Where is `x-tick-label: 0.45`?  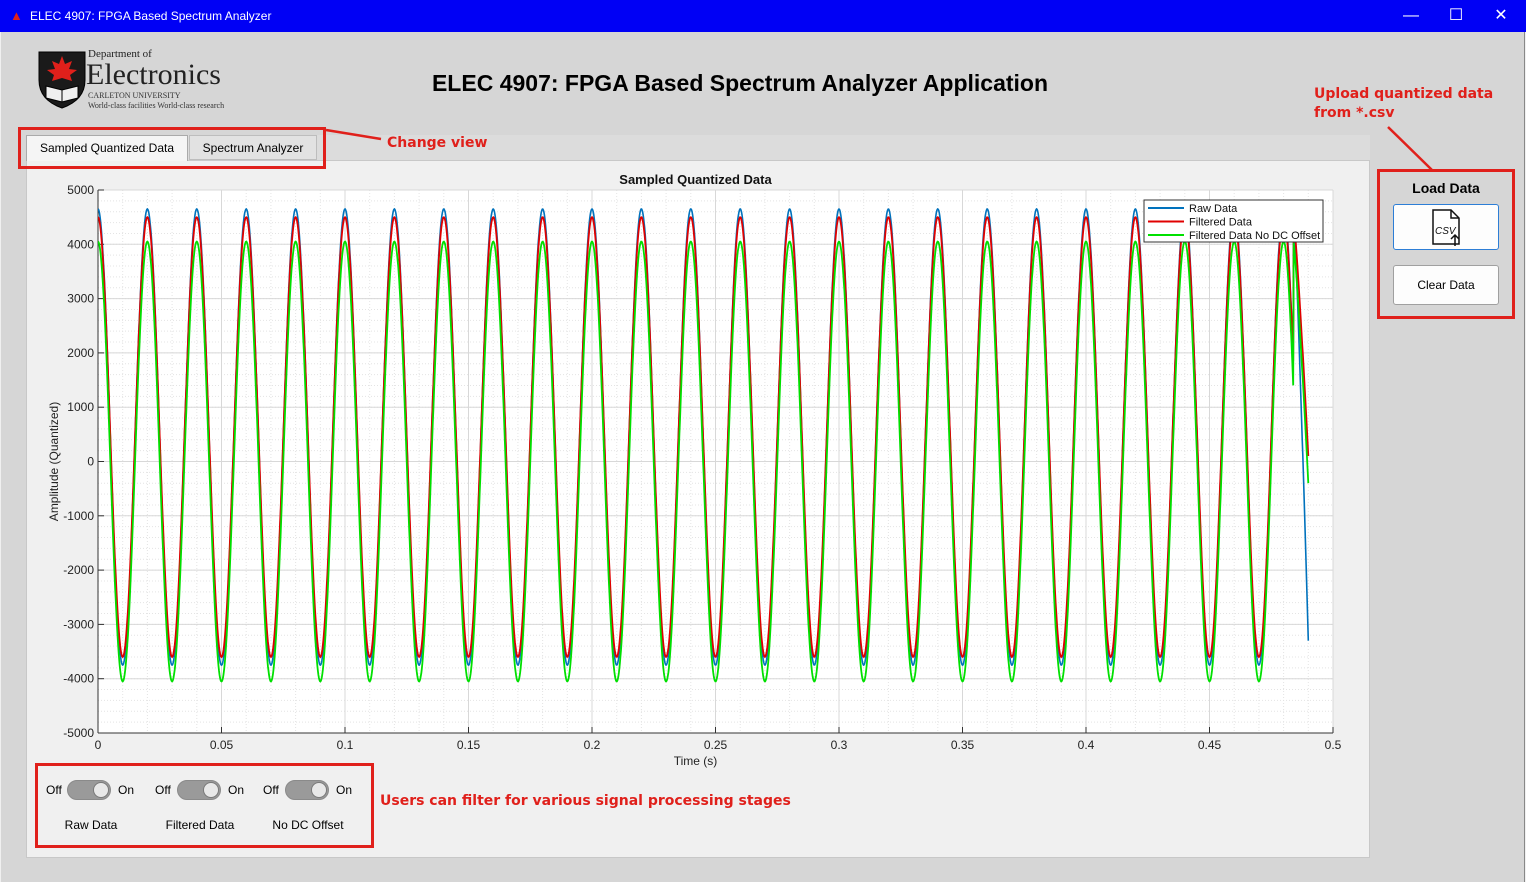
x-tick-label: 0.45 is located at coordinates (1210, 745).